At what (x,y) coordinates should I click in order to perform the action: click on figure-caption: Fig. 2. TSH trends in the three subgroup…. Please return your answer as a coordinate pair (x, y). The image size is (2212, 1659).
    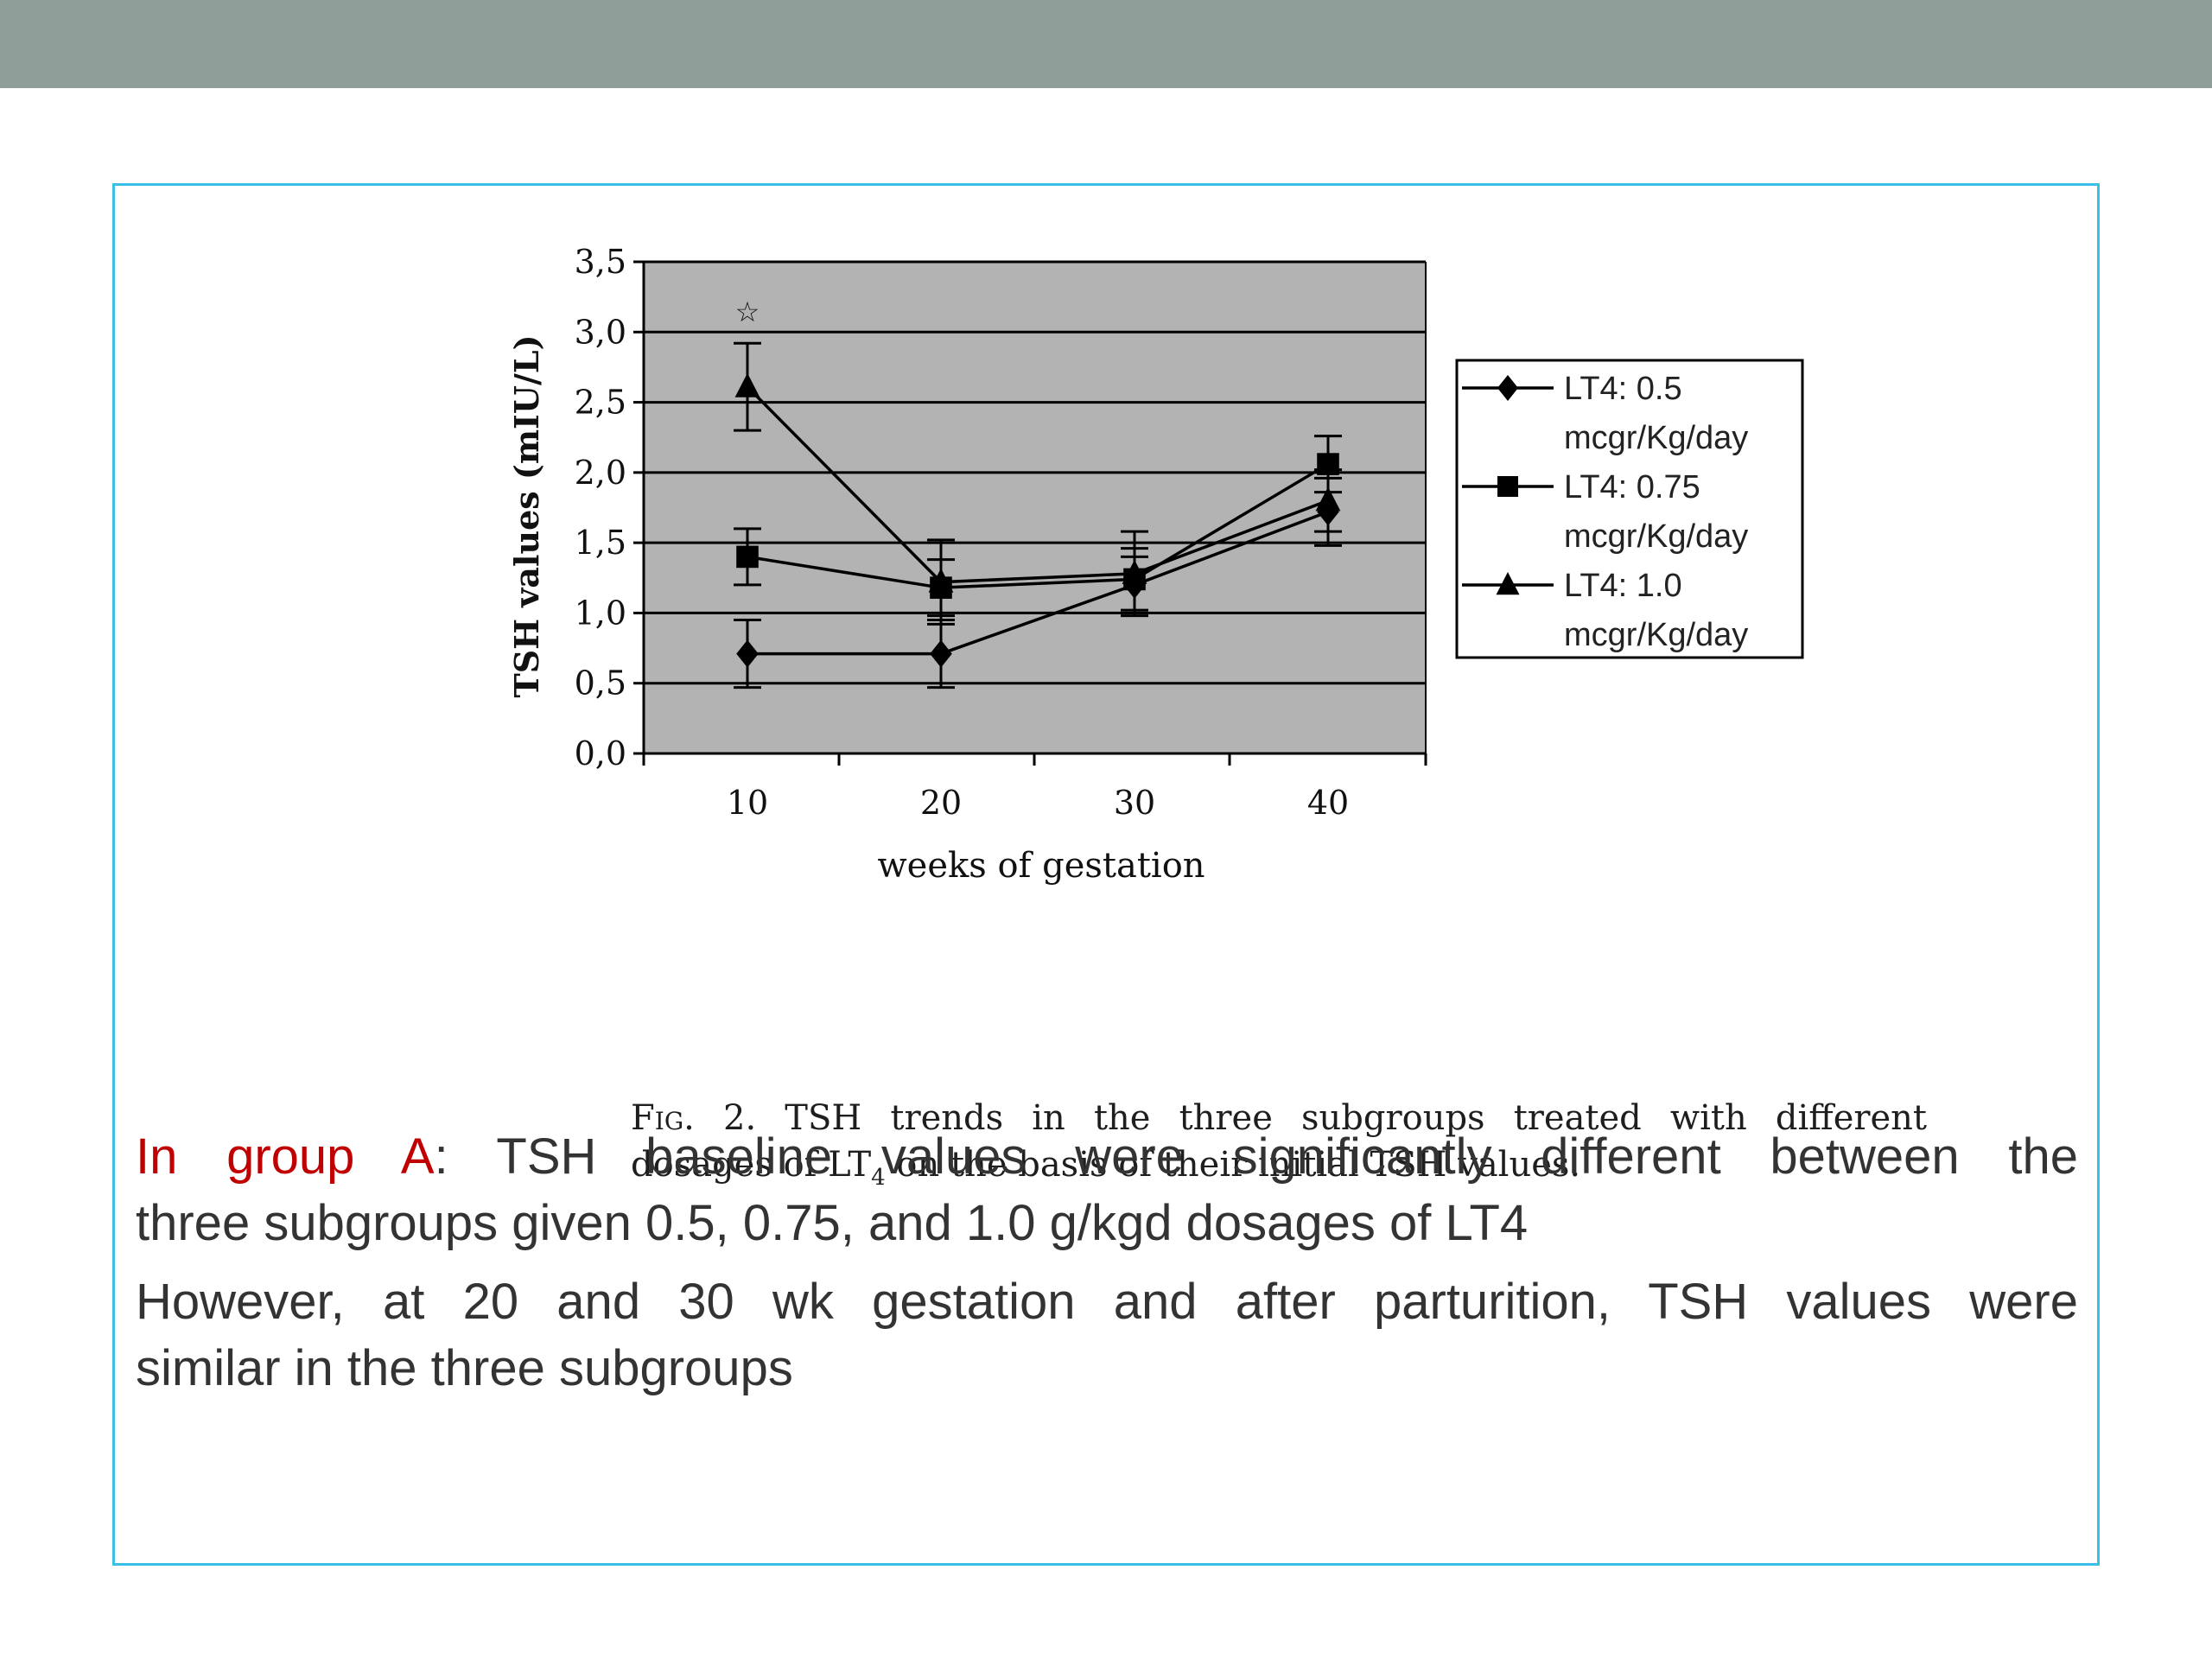
    Looking at the image, I should click on (1279, 1148).